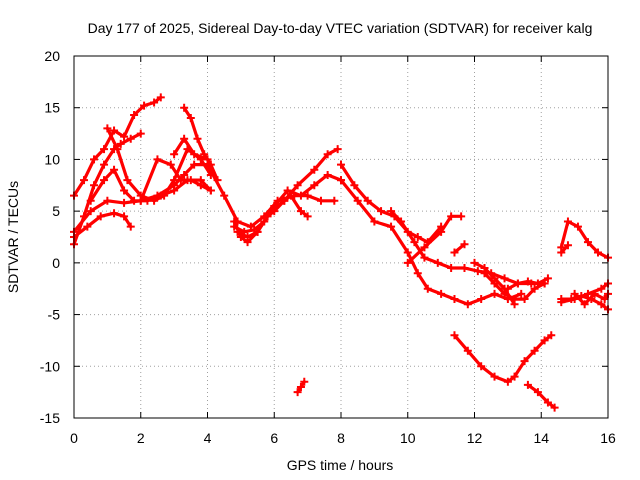 This screenshot has width=640, height=480. Describe the element at coordinates (391, 203) in the screenshot. I see `series-sat-o` at that location.